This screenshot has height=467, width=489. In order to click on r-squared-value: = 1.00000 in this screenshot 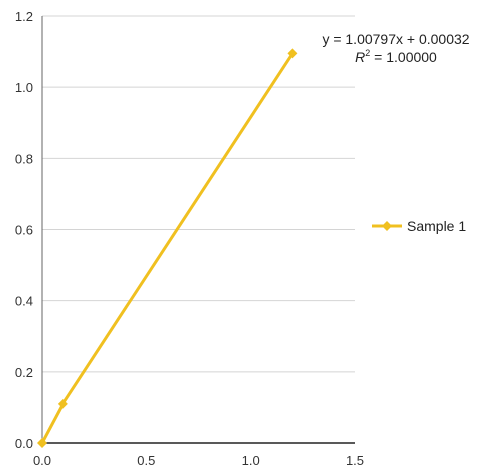, I will do `click(403, 57)`.